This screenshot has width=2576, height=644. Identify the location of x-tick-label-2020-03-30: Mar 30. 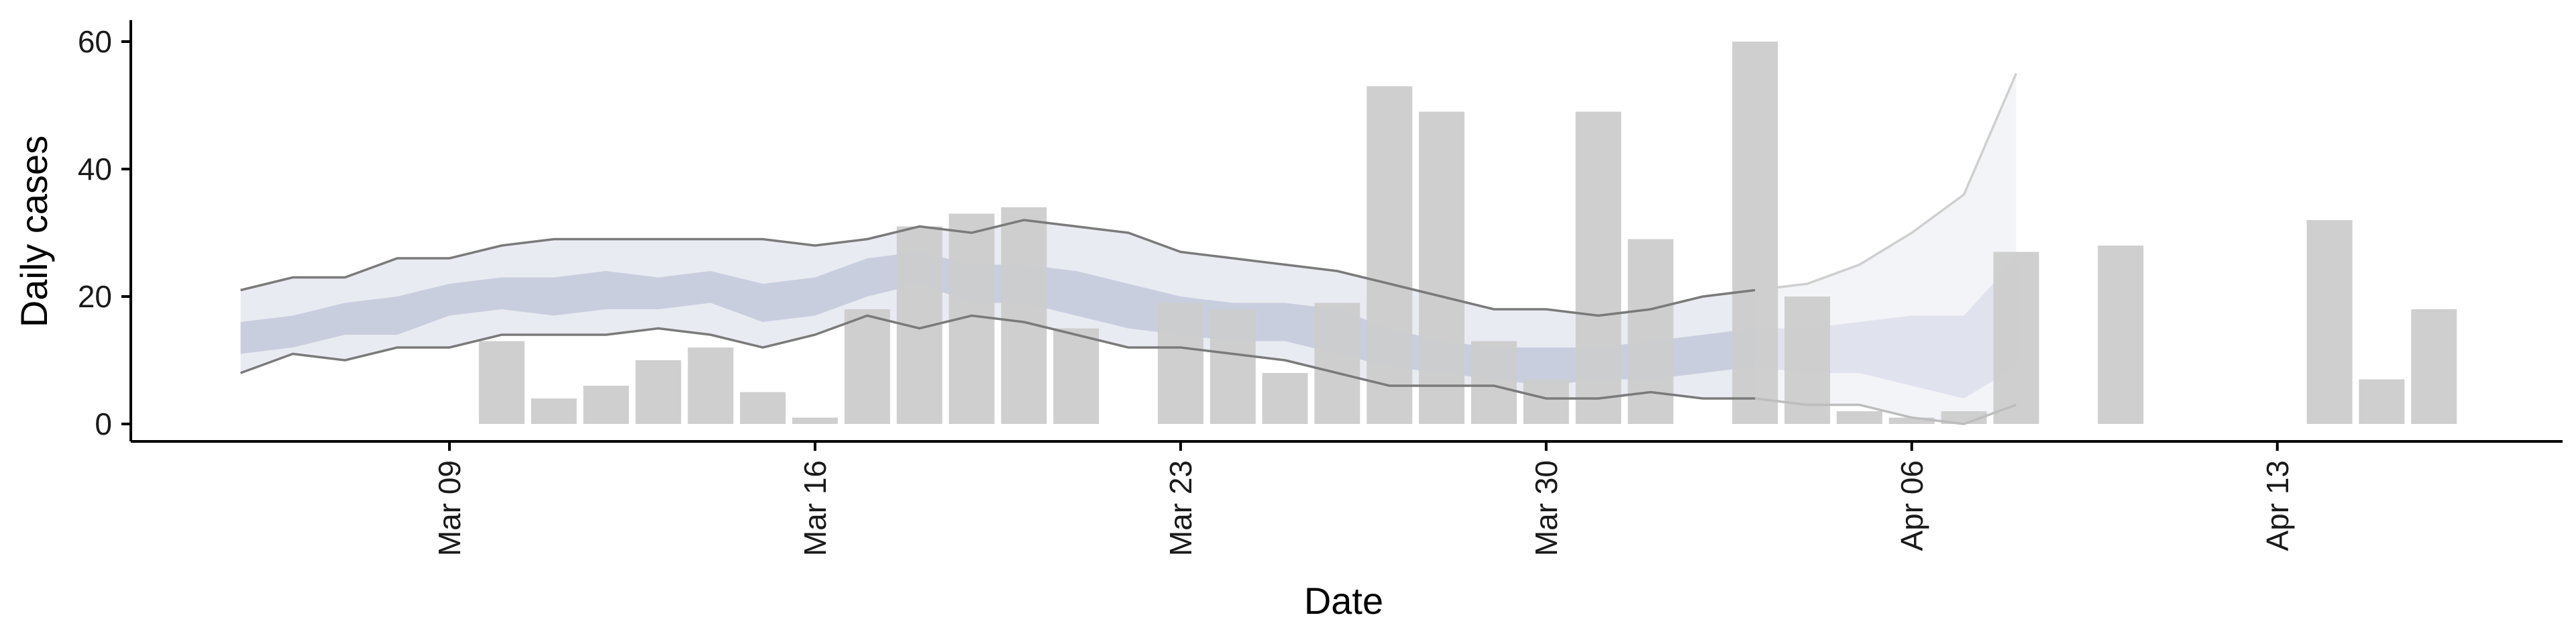
(1546, 508).